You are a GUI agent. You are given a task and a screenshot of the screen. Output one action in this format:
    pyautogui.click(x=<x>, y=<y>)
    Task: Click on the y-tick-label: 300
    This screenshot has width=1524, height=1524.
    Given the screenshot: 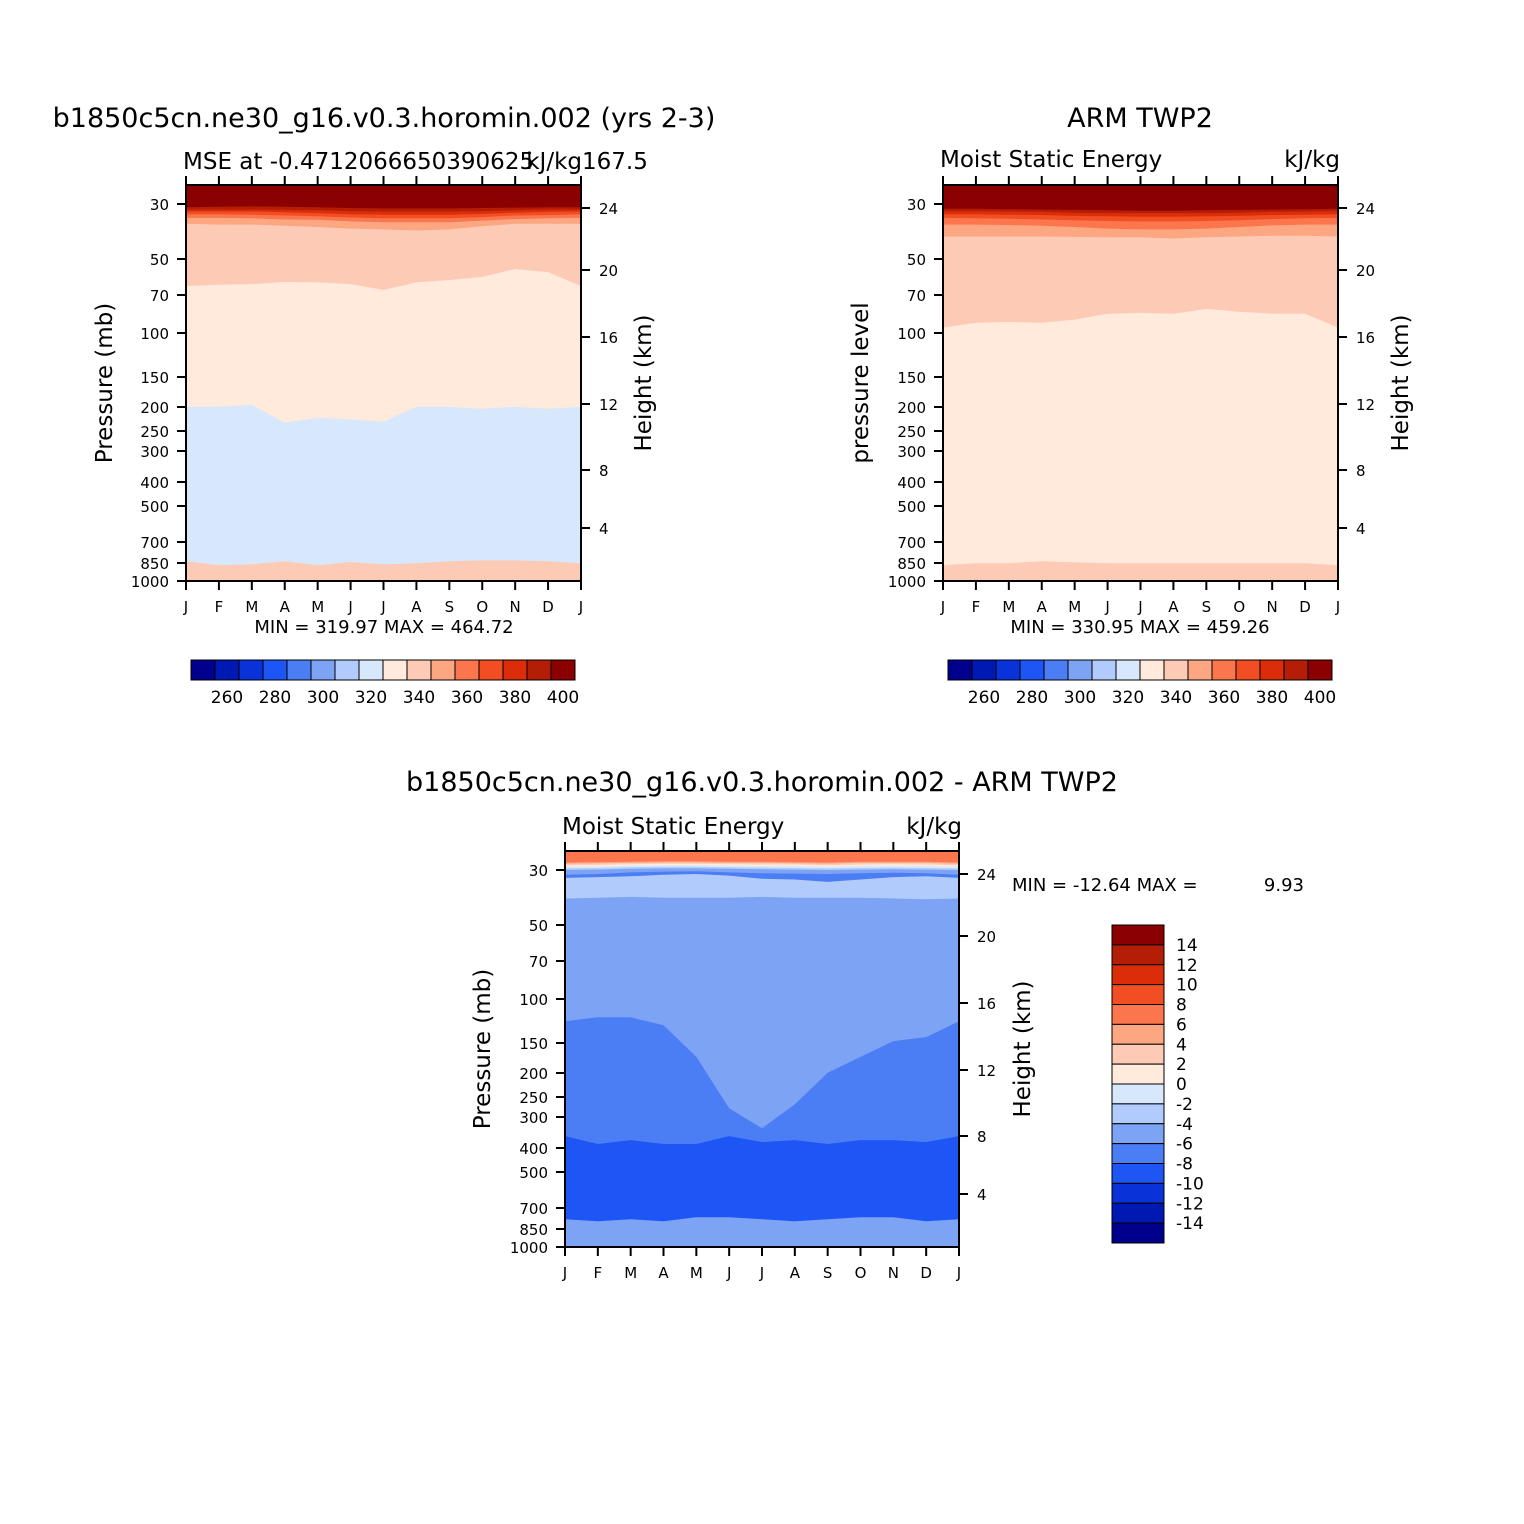 What is the action you would take?
    pyautogui.click(x=911, y=452)
    